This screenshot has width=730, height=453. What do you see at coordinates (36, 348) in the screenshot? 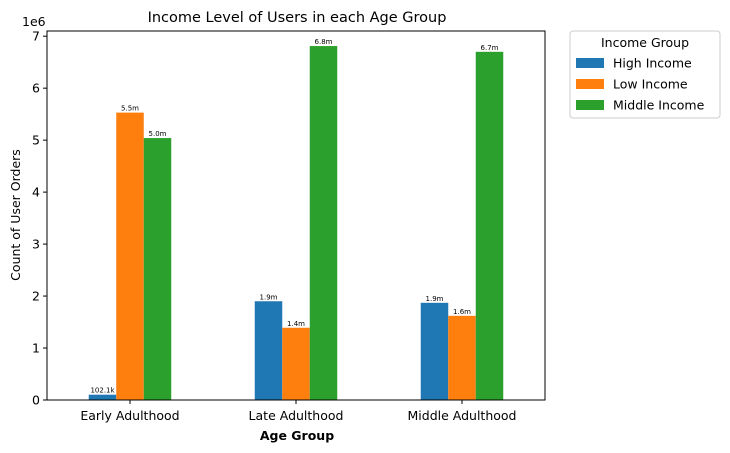
I see `y-tick-label: 1` at bounding box center [36, 348].